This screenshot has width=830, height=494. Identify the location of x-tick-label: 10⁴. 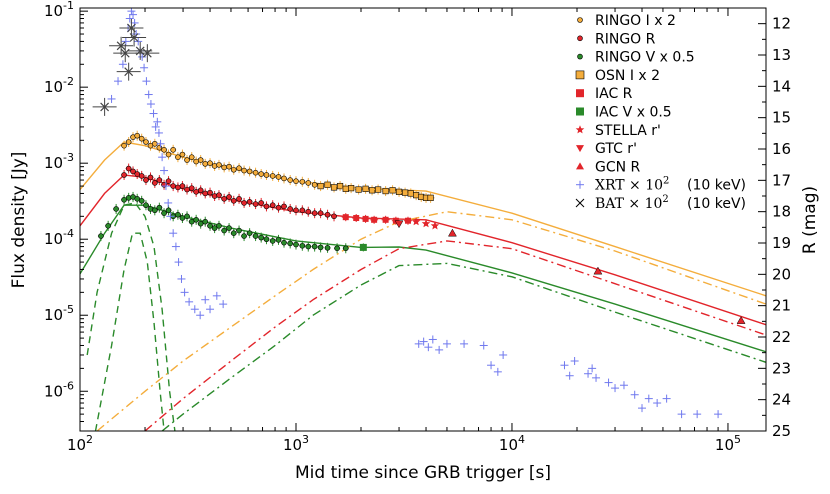
(512, 443).